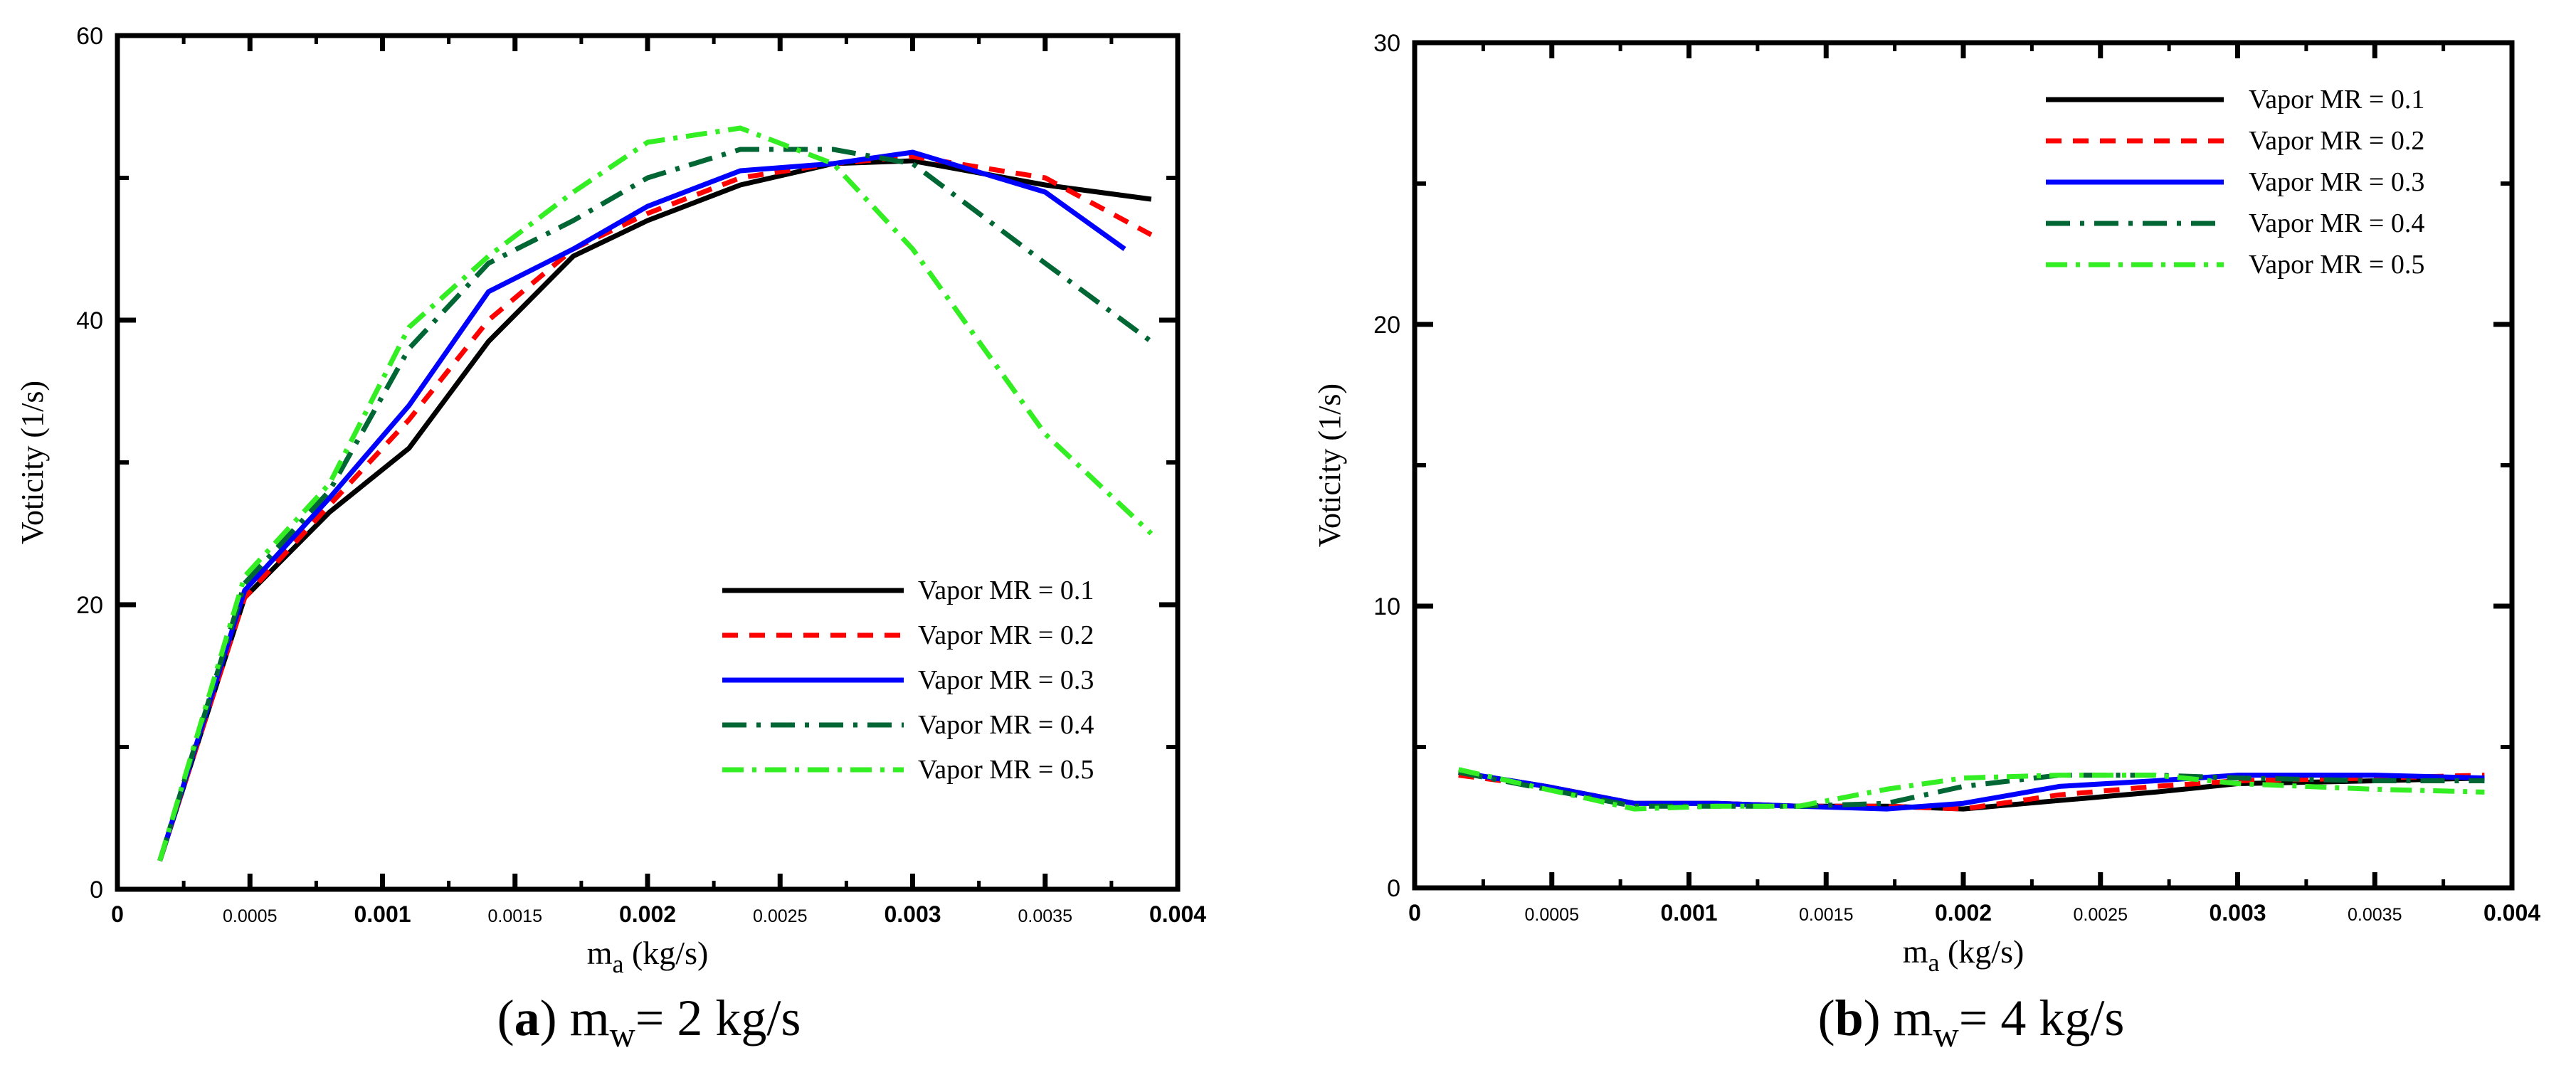  I want to click on y-tick-label: 40, so click(89, 320).